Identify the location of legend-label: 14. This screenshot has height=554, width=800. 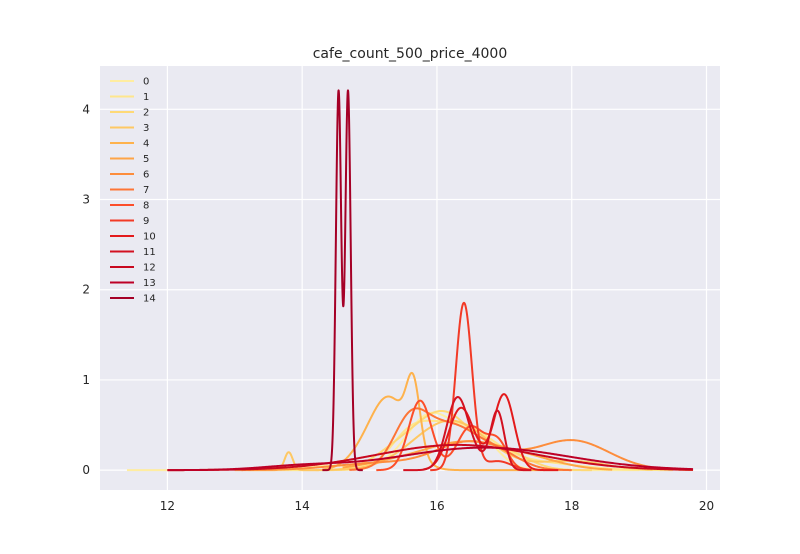
(149, 299).